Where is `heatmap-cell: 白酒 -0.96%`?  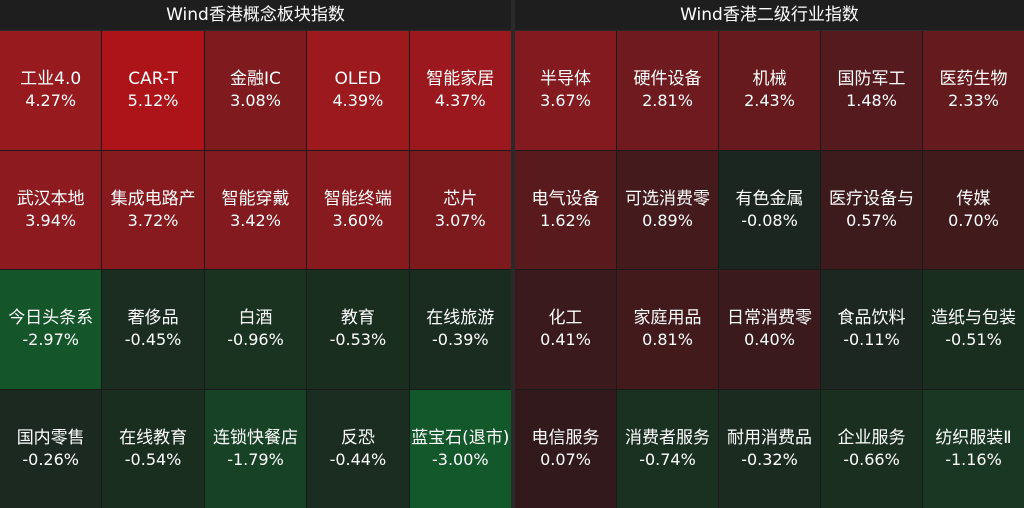
heatmap-cell: 白酒 -0.96% is located at coordinates (255, 329).